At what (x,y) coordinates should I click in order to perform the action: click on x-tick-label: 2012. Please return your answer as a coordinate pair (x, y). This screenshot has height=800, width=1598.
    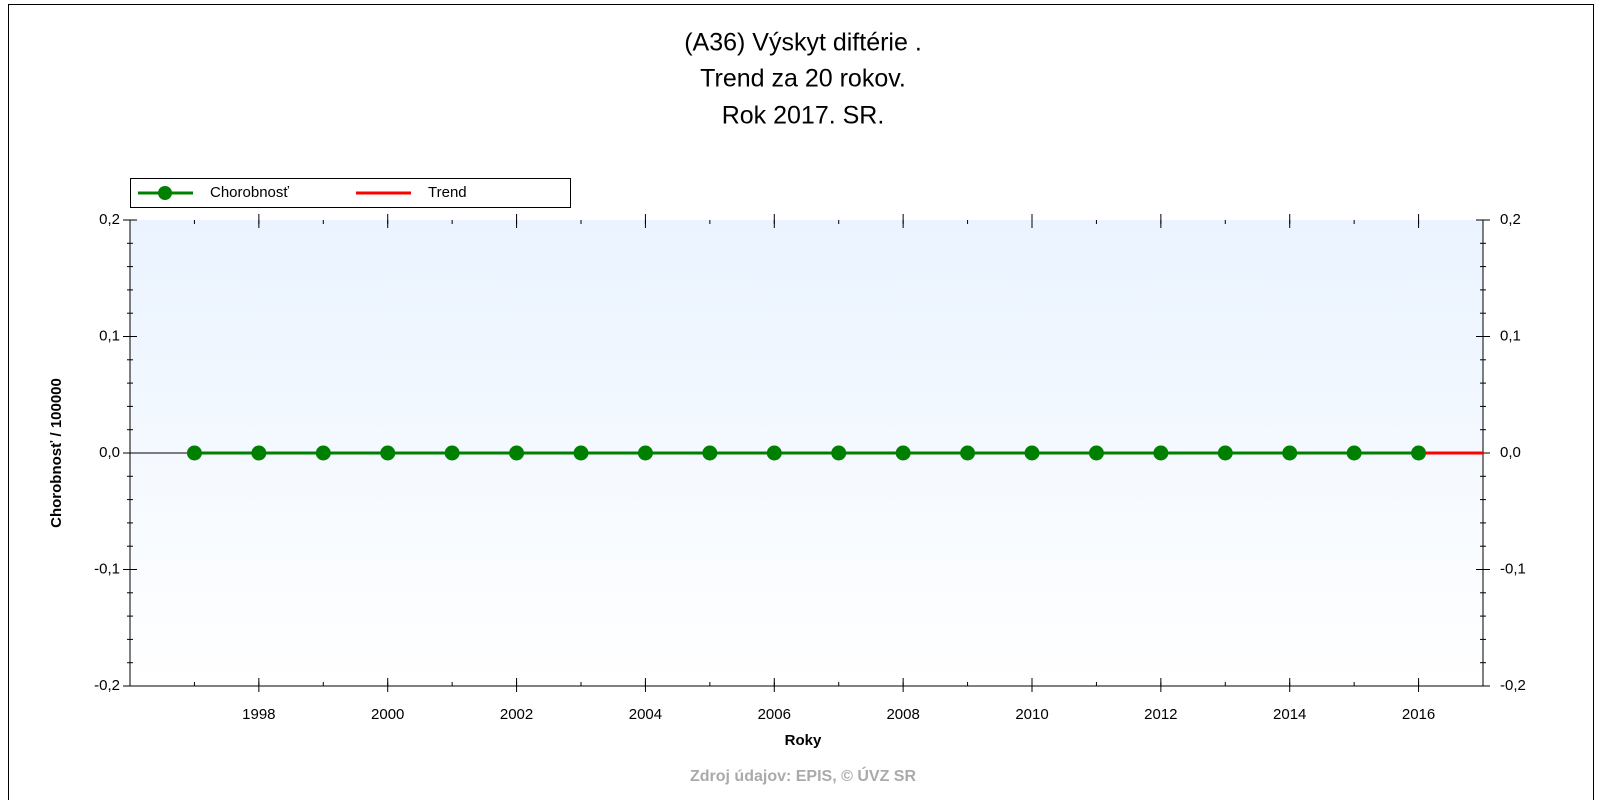
    Looking at the image, I should click on (1160, 714).